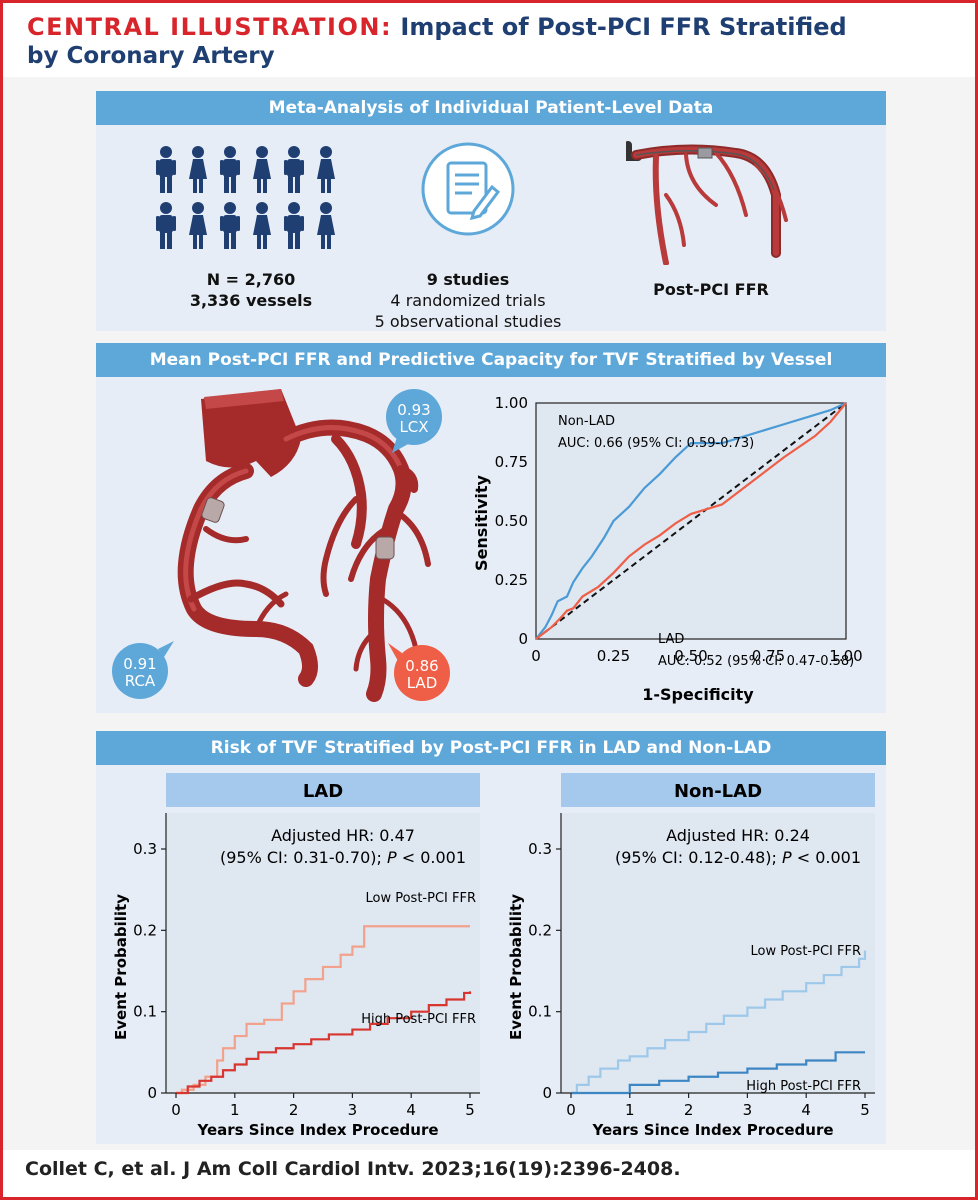  What do you see at coordinates (696, 857) in the screenshot?
I see `km-nonlad-ci: (95% CI: 0.12-0.48);` at bounding box center [696, 857].